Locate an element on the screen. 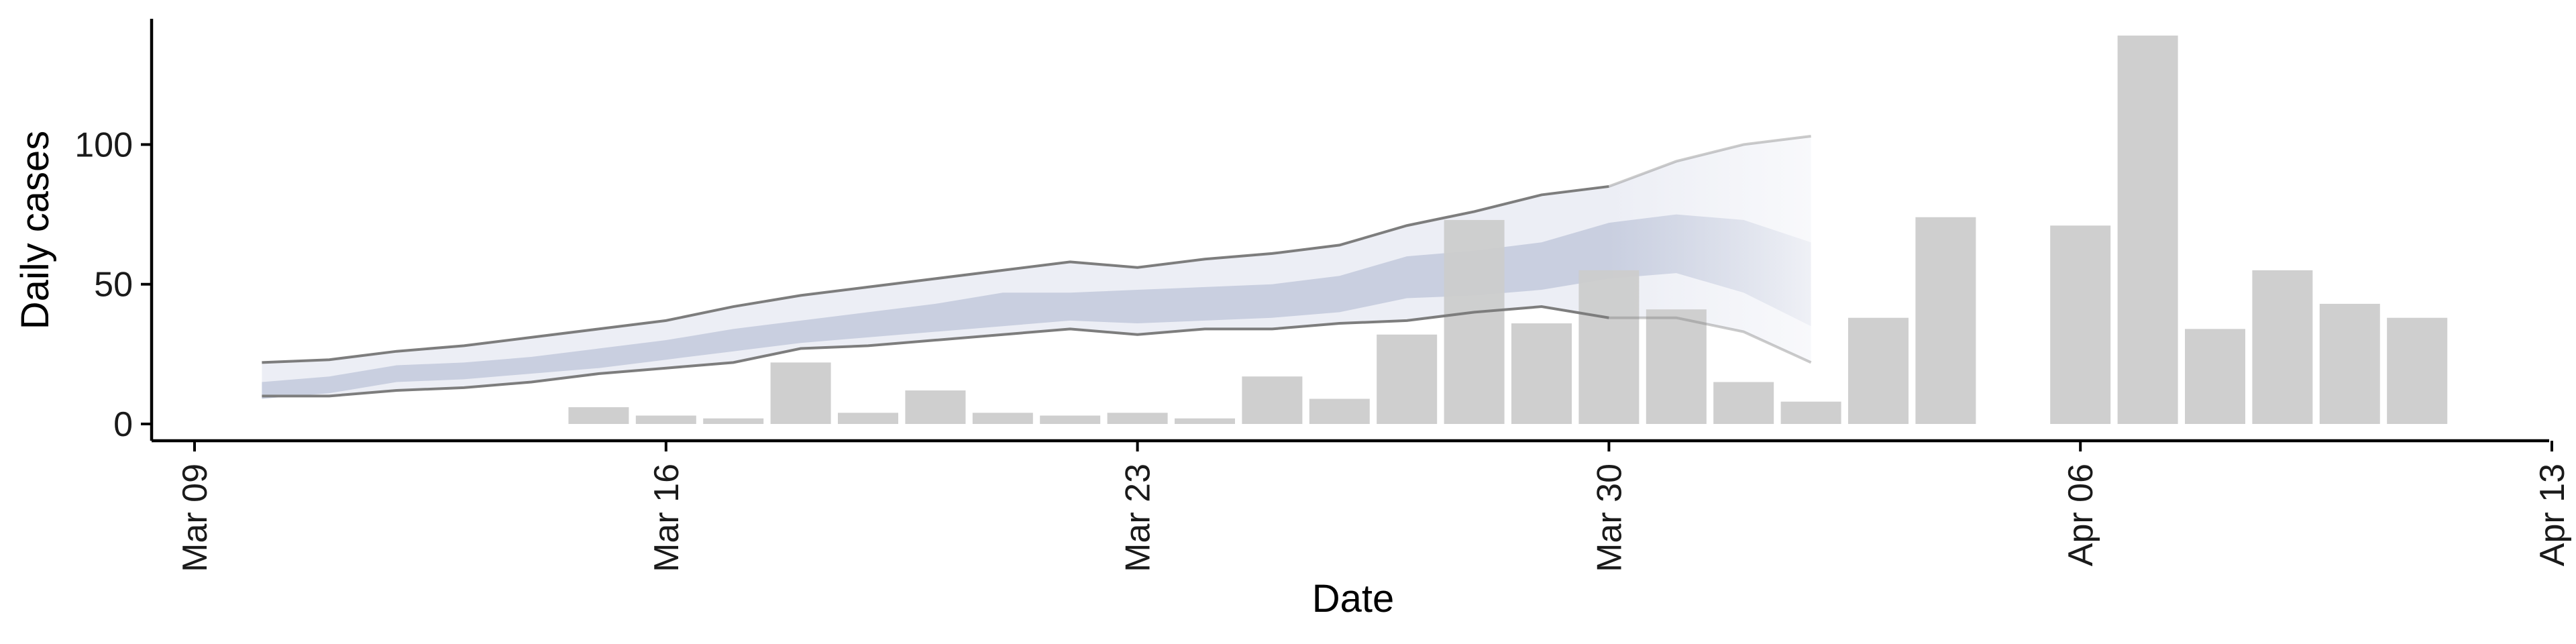 This screenshot has height=644, width=2576. lower-bound-projection-line is located at coordinates (1710, 340).